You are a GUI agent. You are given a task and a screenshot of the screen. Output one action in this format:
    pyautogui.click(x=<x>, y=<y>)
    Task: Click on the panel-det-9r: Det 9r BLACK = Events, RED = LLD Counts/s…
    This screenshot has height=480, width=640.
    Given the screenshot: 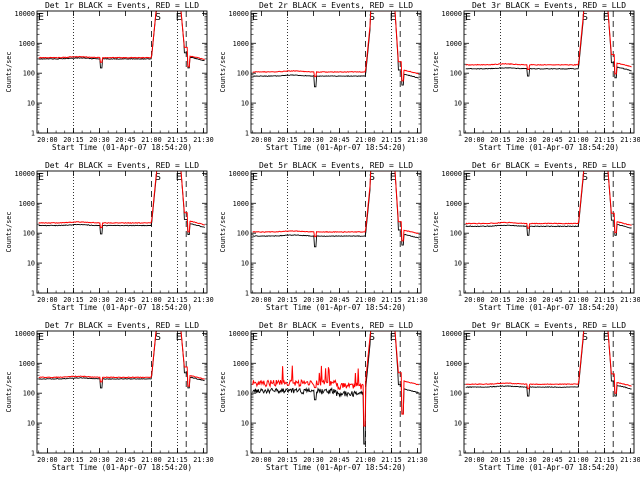 What is the action you would take?
    pyautogui.click(x=536, y=396)
    